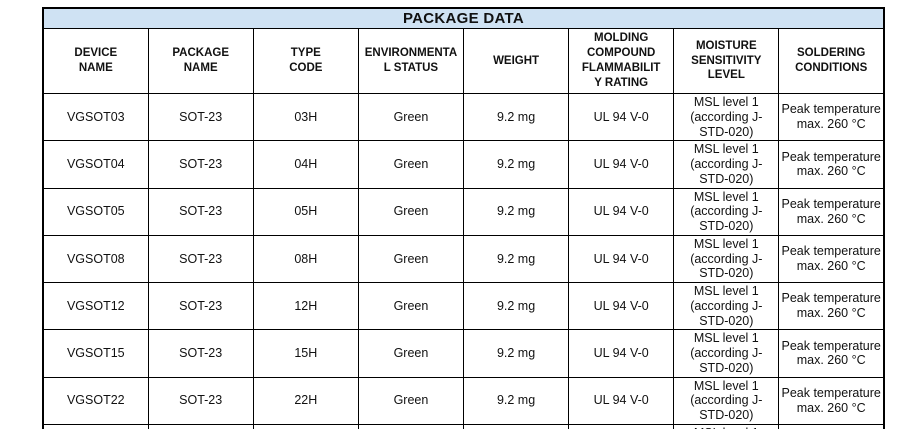  I want to click on table-title: PACKAGE DATA, so click(463, 18).